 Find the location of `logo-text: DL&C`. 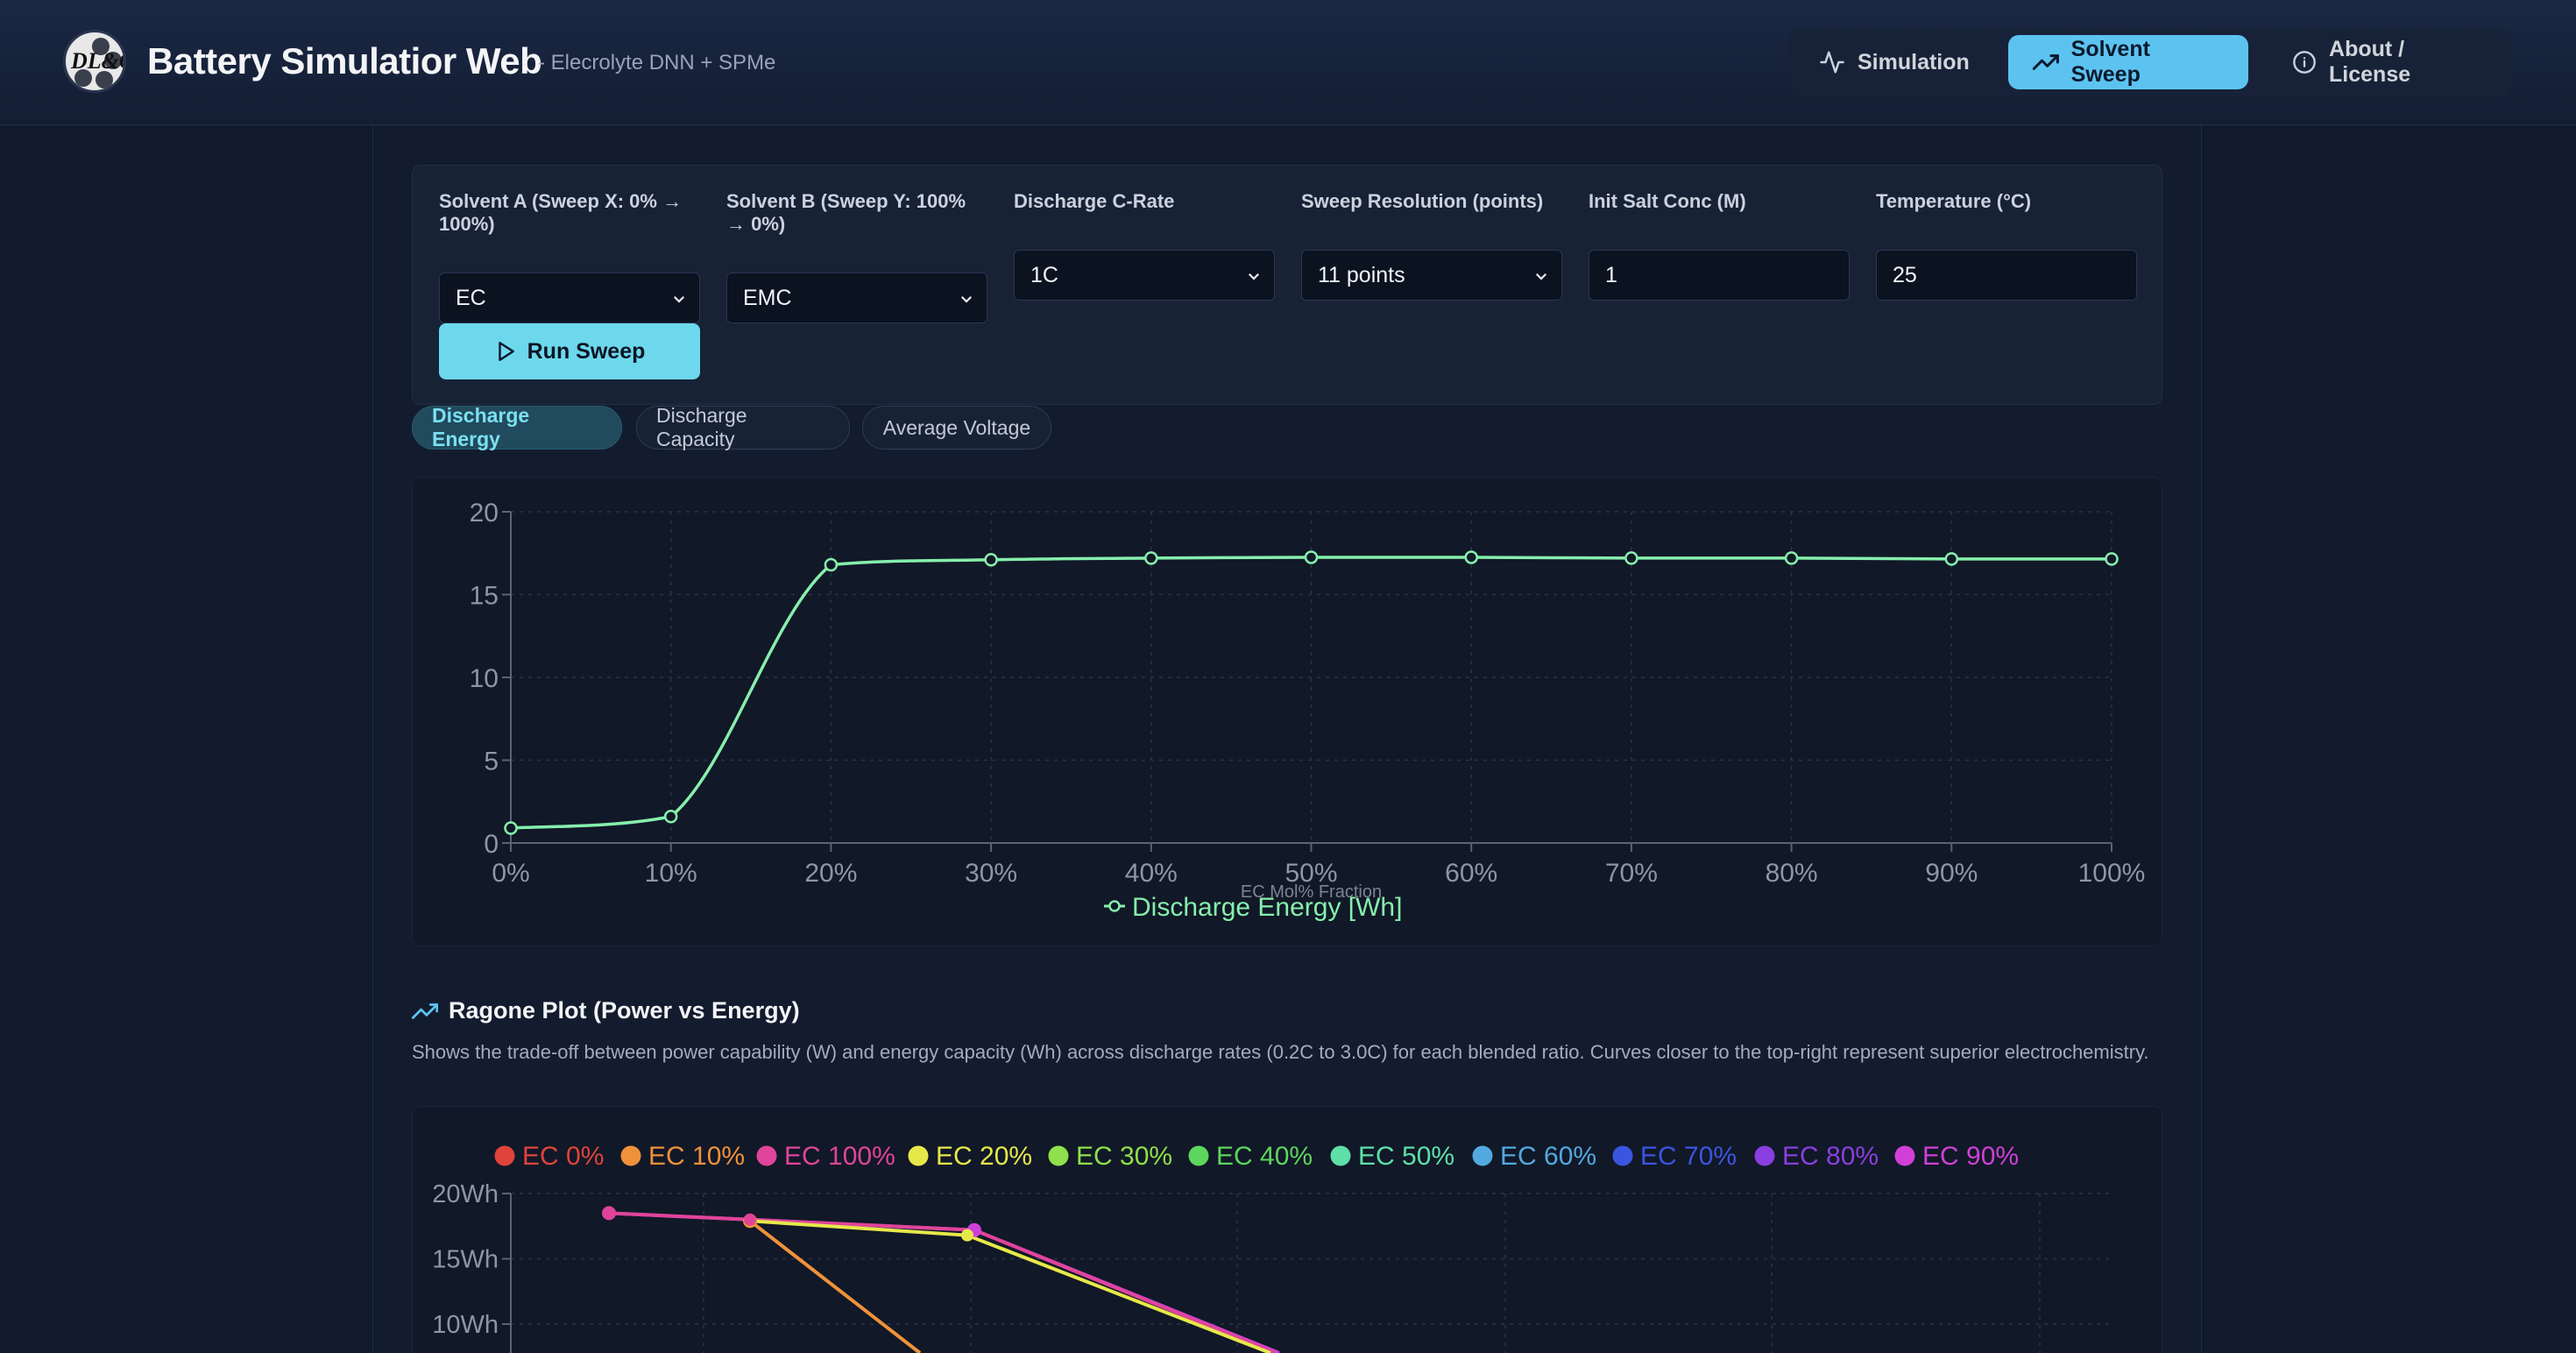

logo-text: DL&C is located at coordinates (97, 61).